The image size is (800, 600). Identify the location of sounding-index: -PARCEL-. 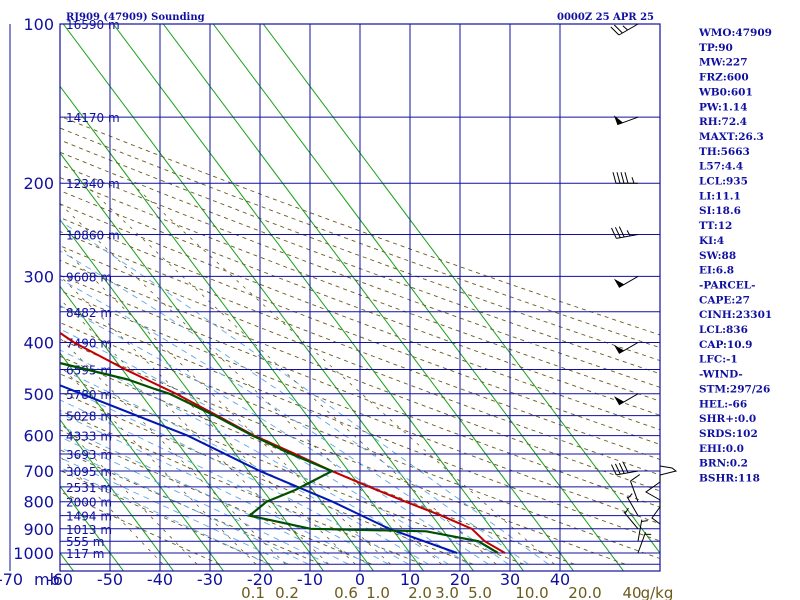
(727, 285).